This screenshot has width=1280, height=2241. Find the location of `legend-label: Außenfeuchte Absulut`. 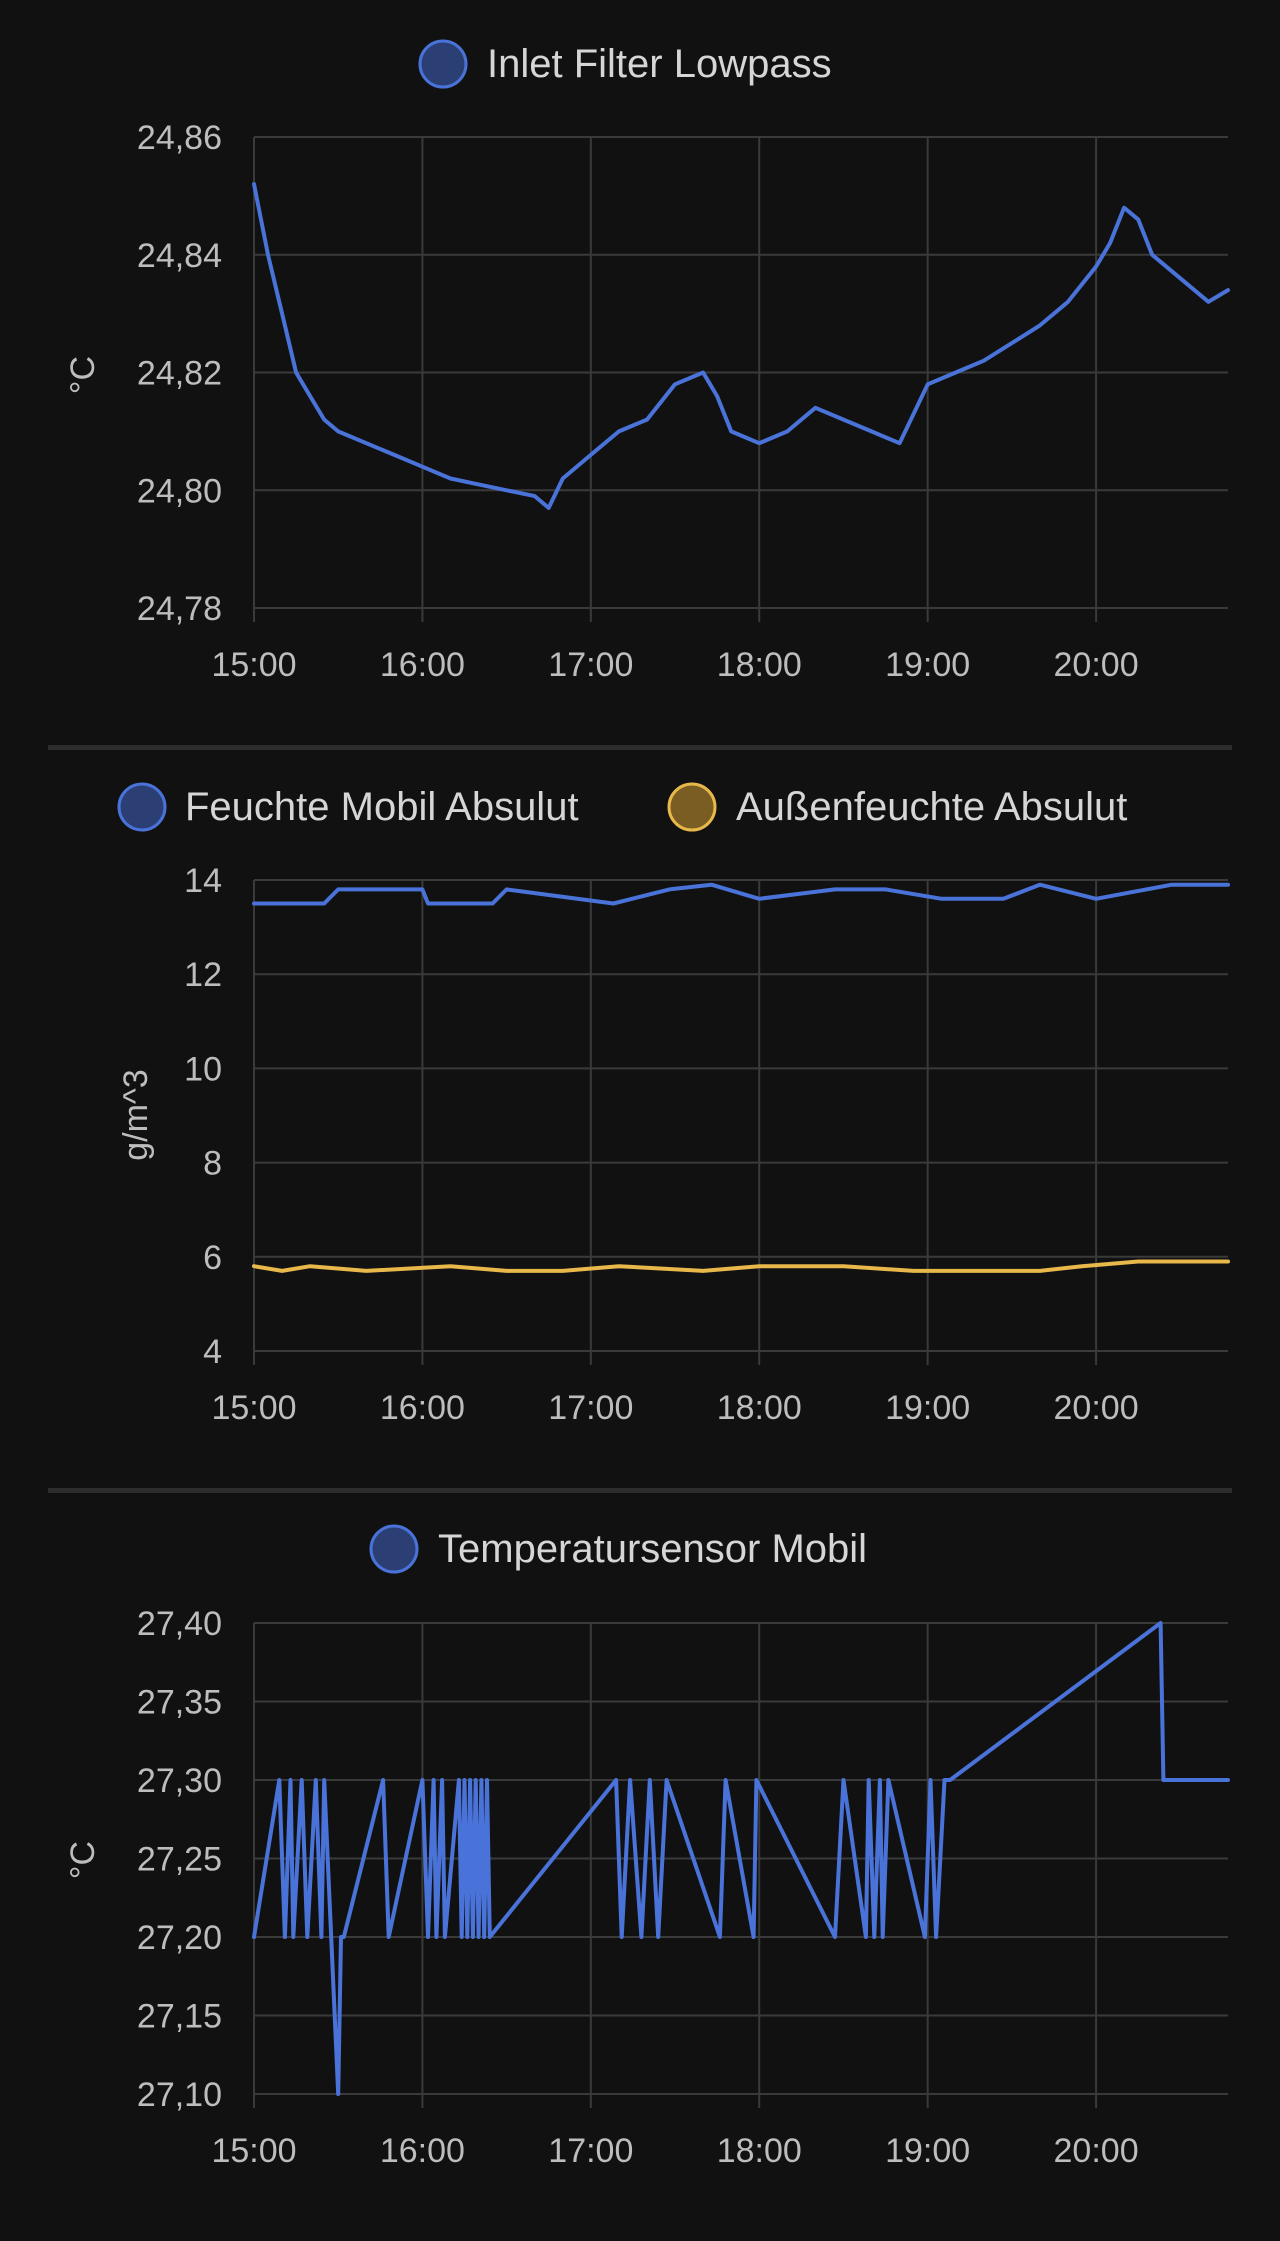

legend-label: Außenfeuchte Absulut is located at coordinates (931, 807).